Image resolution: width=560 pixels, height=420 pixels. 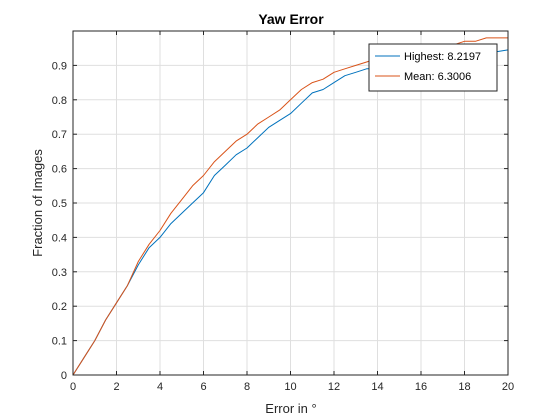 What do you see at coordinates (433, 67) in the screenshot?
I see `legend: Highest: 8.2197 Mean: 6.3006` at bounding box center [433, 67].